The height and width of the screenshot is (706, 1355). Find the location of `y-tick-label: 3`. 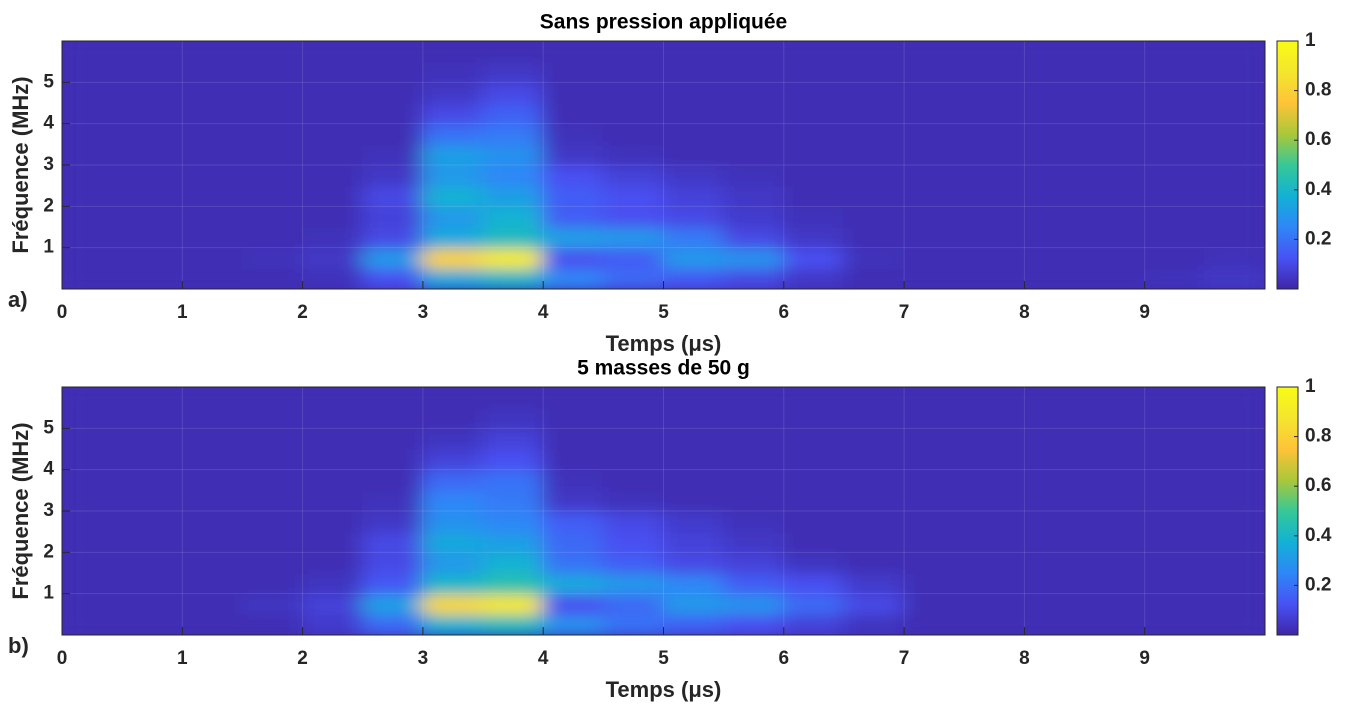

y-tick-label: 3 is located at coordinates (48, 164).